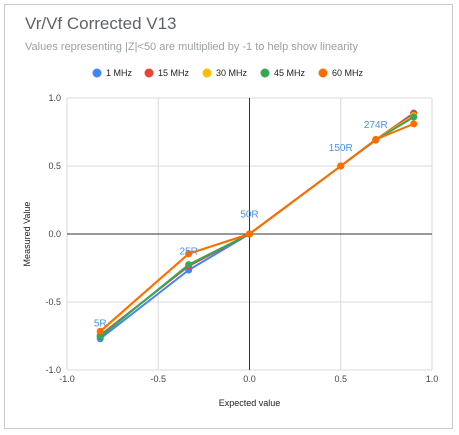 Image resolution: width=459 pixels, height=435 pixels. I want to click on y-tick-label: -0.5, so click(53, 302).